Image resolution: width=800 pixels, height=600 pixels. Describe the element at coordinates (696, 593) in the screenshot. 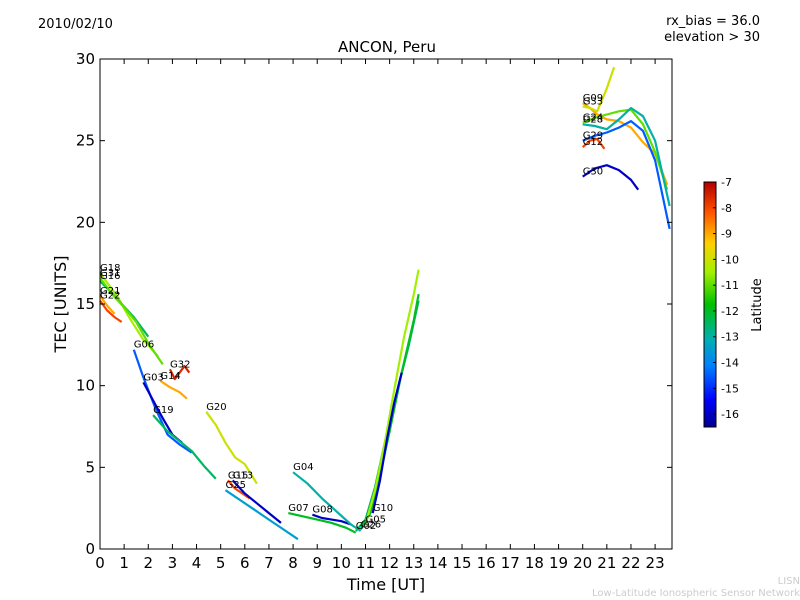

I see `footer-network-name: Low-Latitude Ionospheric Sensor Network` at that location.